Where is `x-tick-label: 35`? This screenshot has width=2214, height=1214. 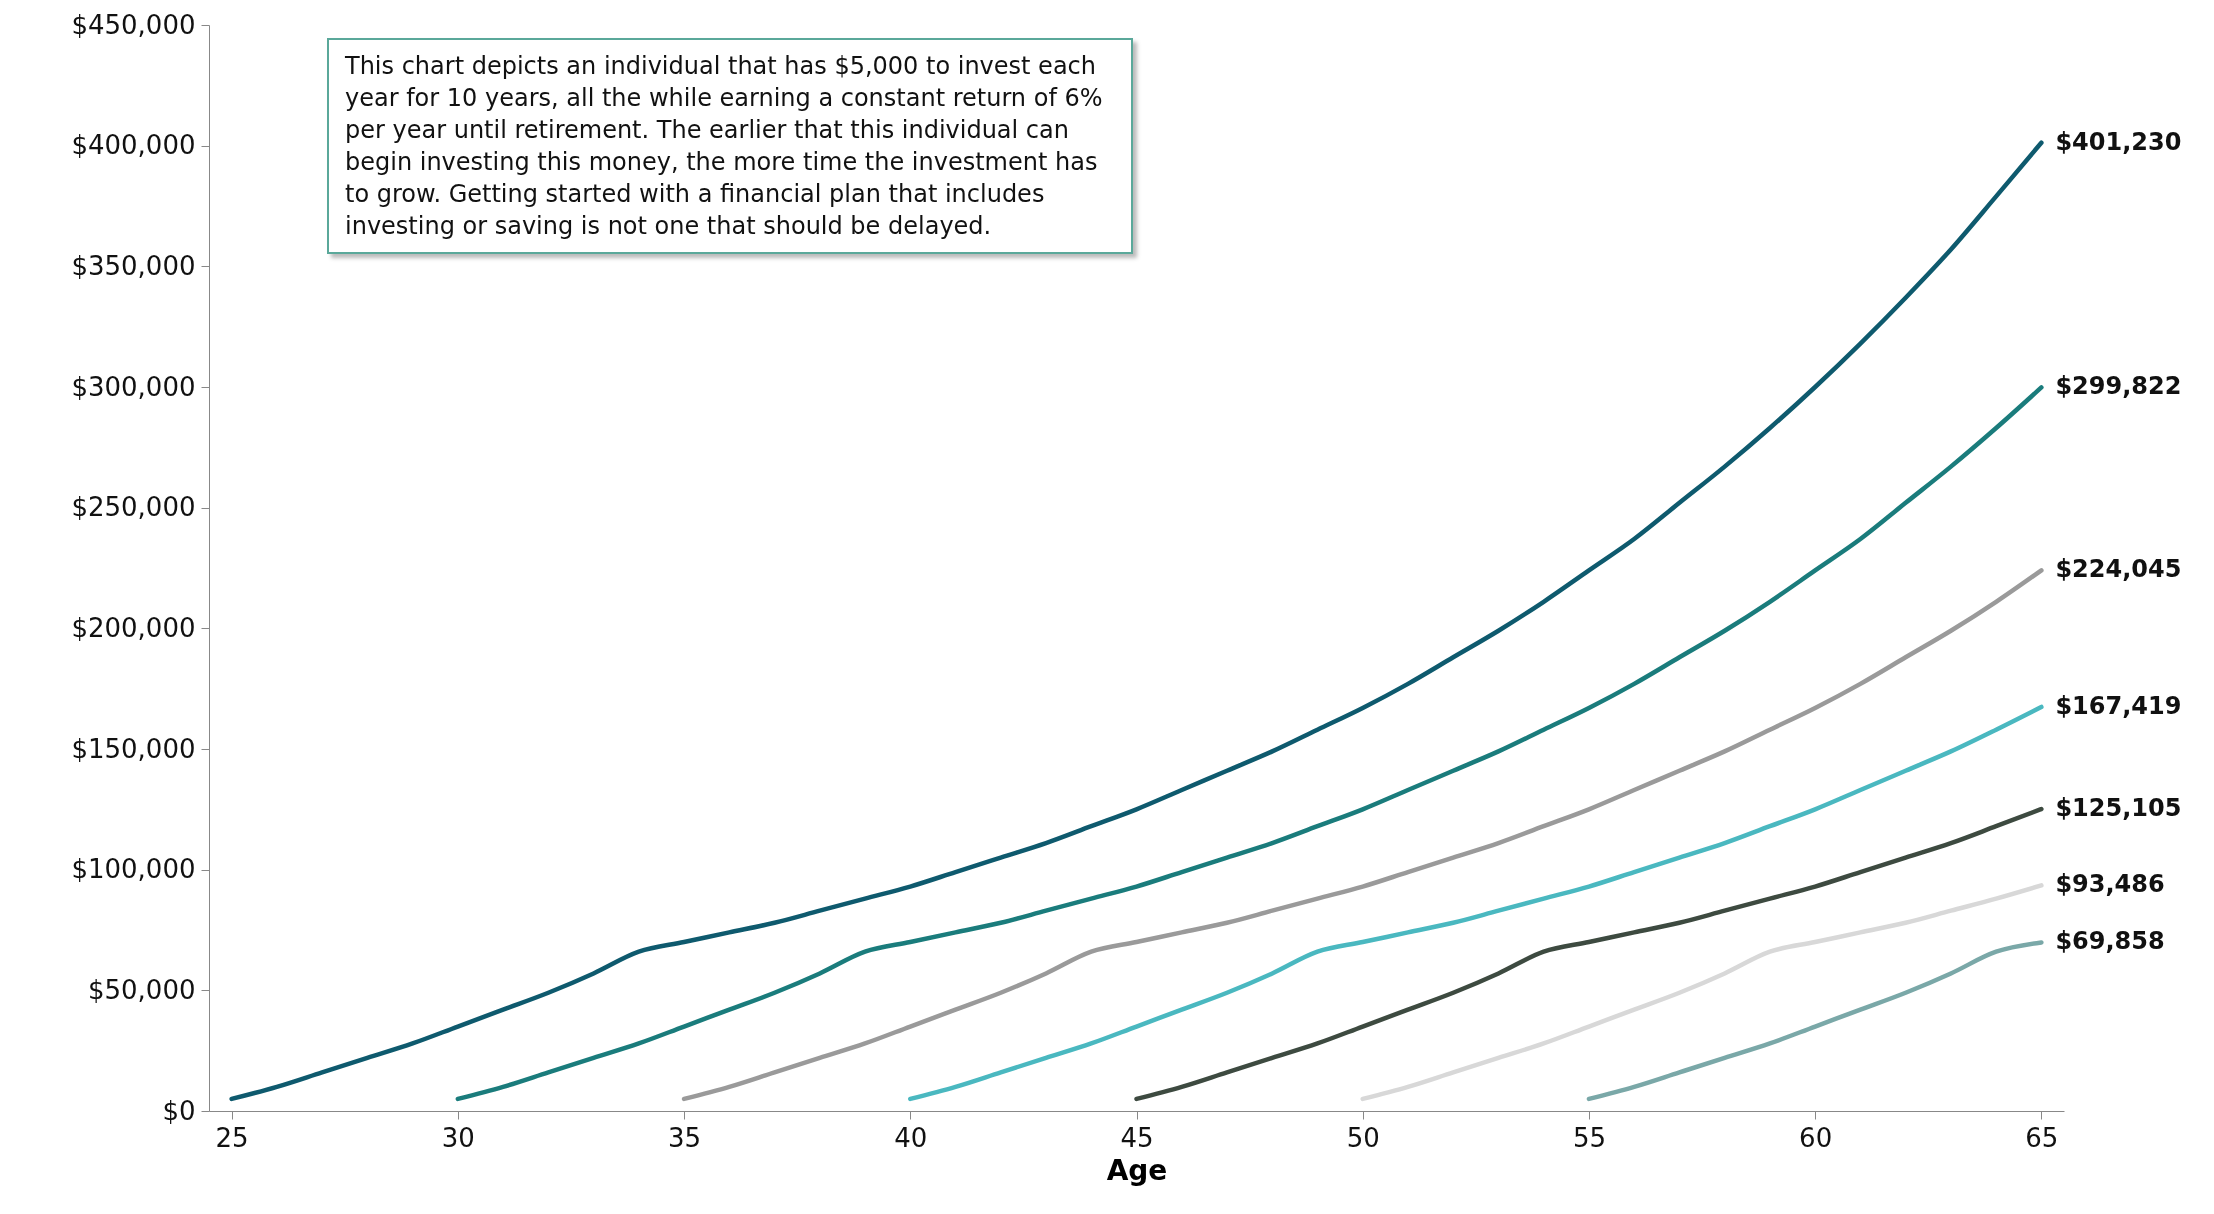
x-tick-label: 35 is located at coordinates (685, 1137).